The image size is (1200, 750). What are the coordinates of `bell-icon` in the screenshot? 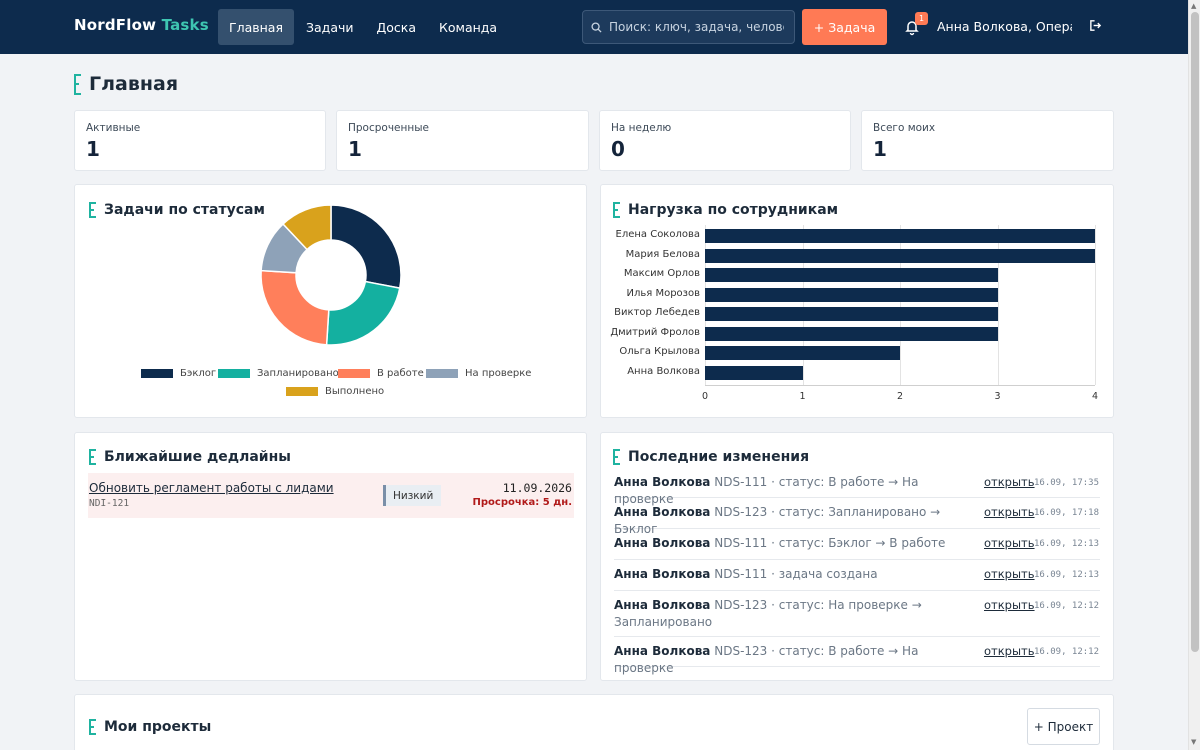 It's located at (912, 27).